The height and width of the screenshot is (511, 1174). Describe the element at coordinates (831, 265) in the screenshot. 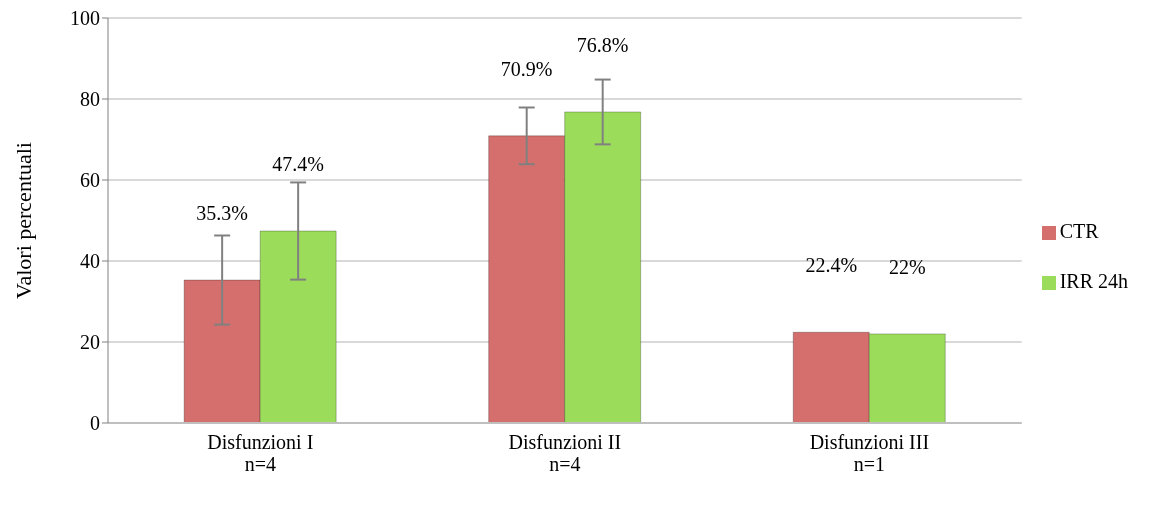

I see `data-label: 22.4%` at that location.